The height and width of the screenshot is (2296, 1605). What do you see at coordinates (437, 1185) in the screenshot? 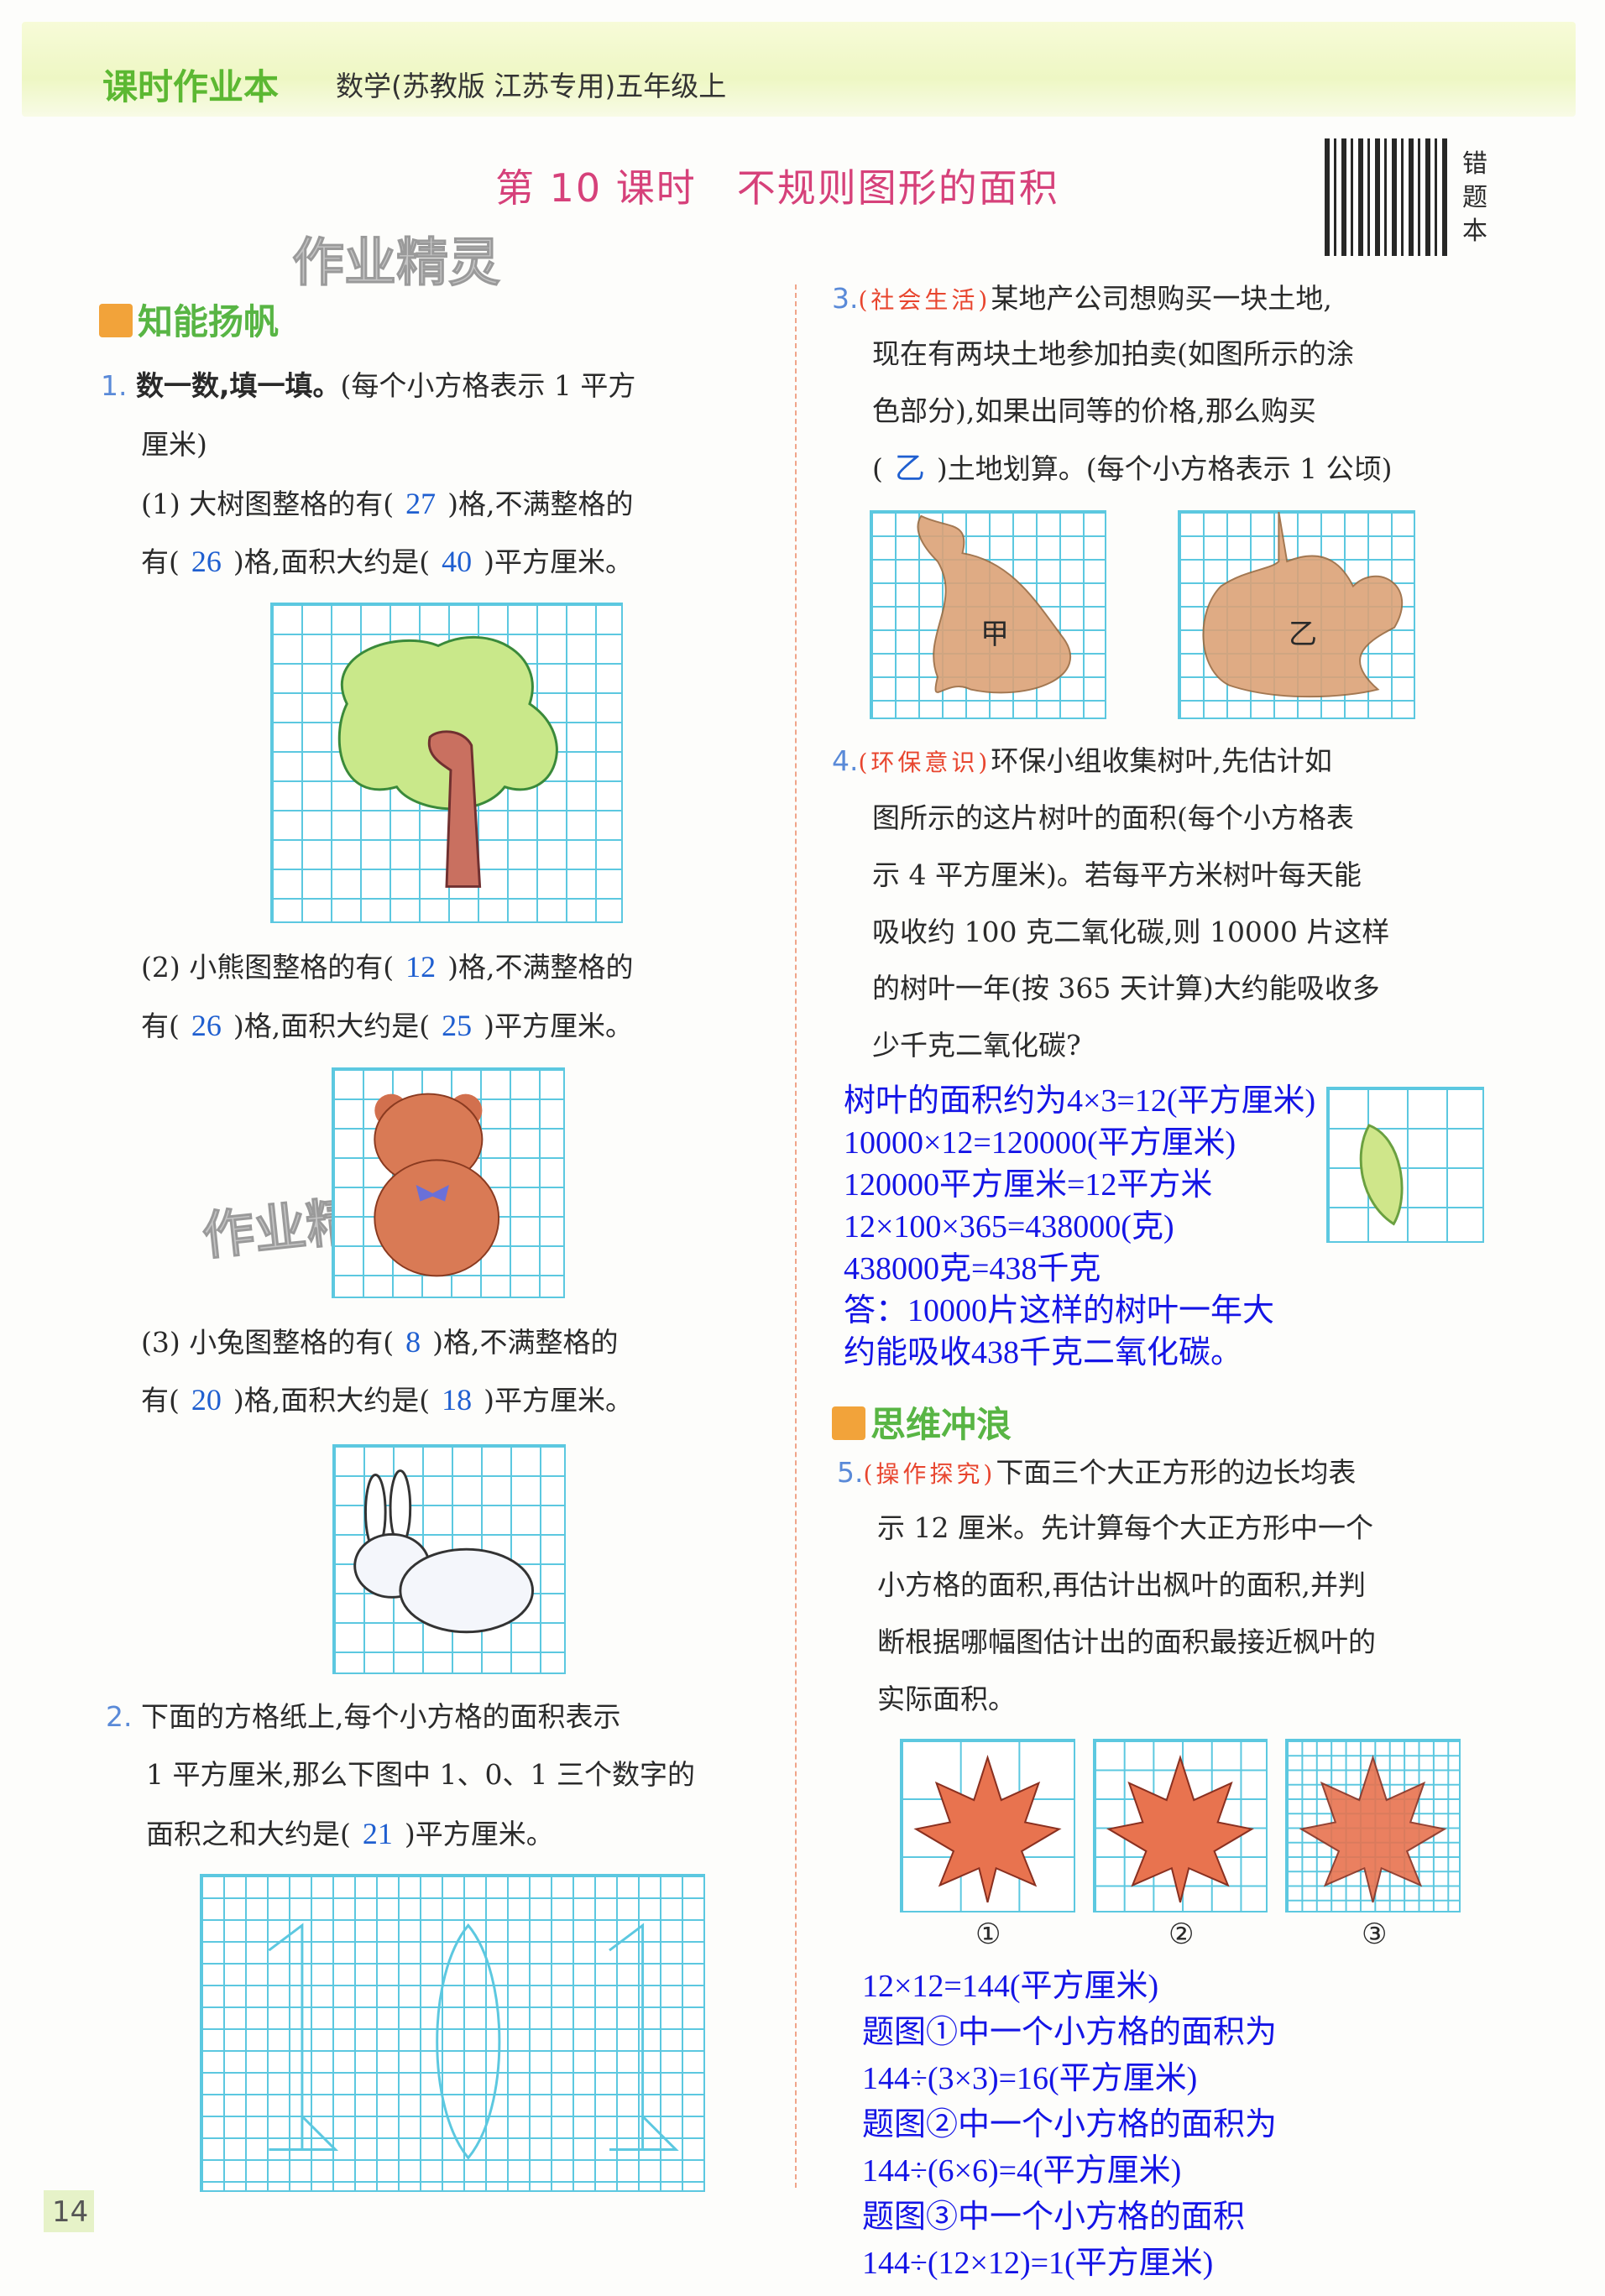
I see `bear-picture` at bounding box center [437, 1185].